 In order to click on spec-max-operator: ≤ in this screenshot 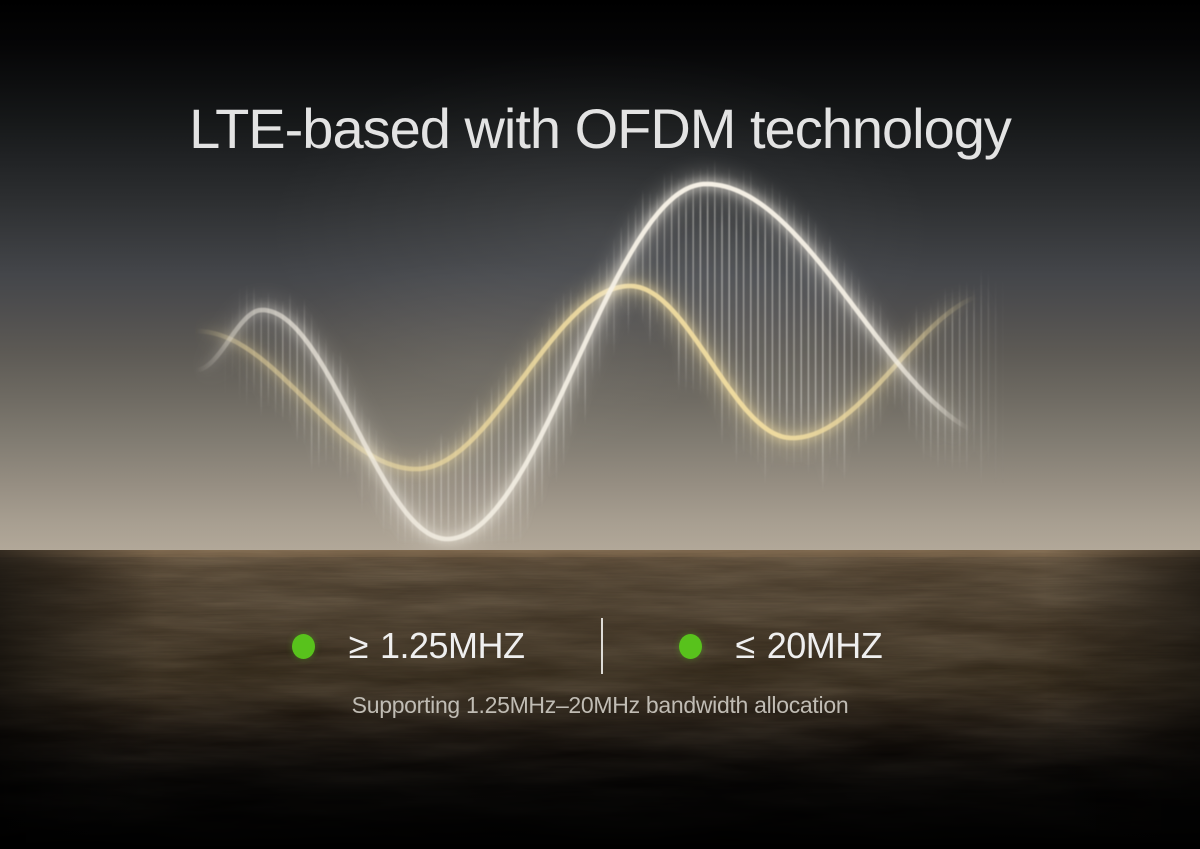, I will do `click(745, 645)`.